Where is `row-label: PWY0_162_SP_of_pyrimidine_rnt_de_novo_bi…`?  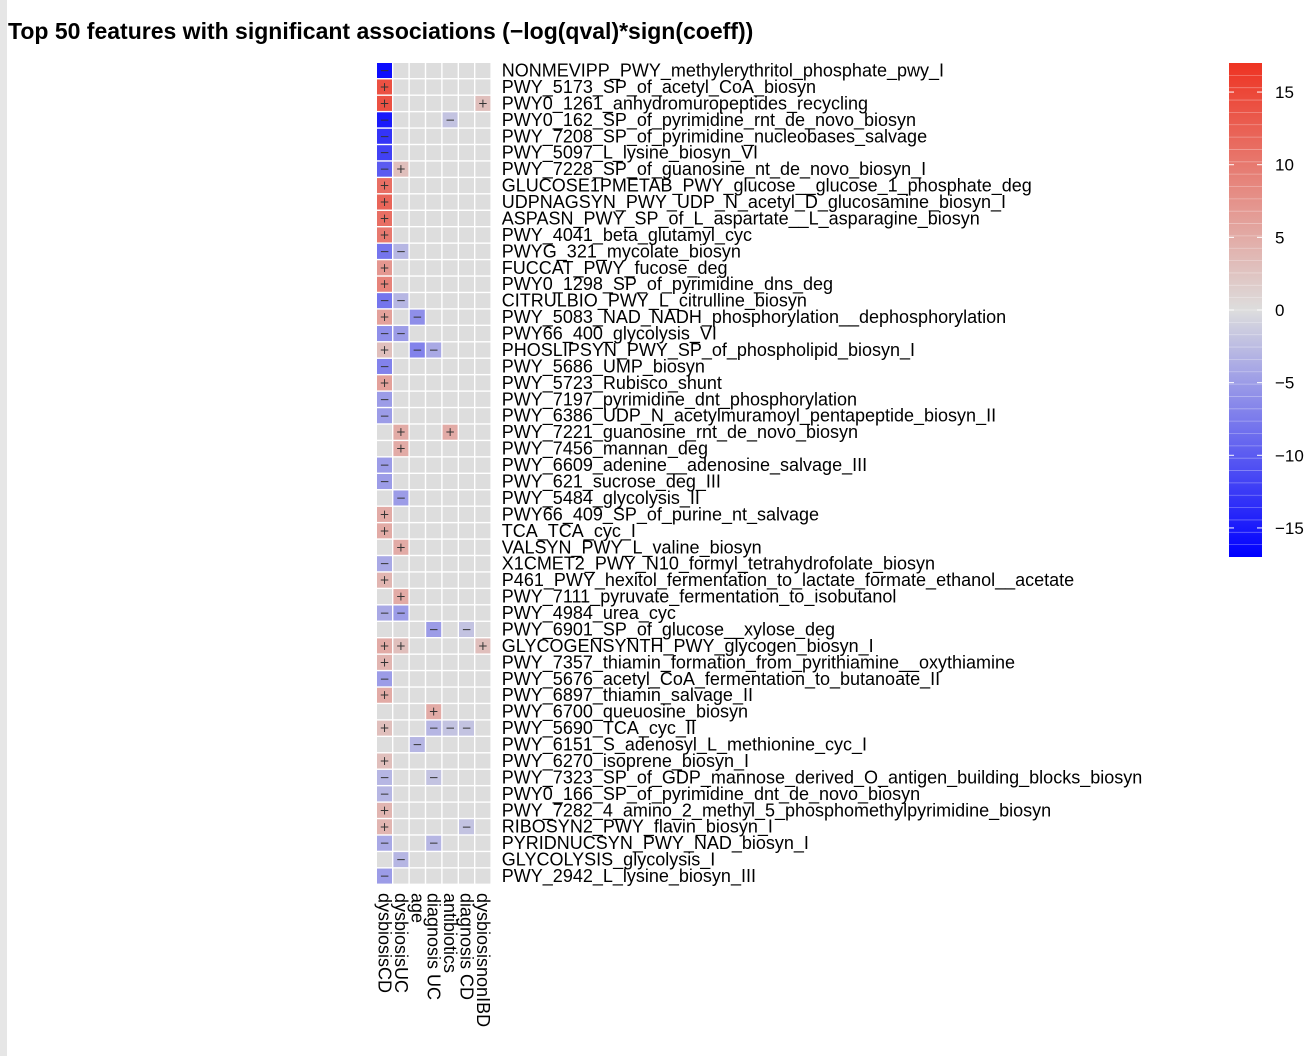
row-label: PWY0_162_SP_of_pyrimidine_rnt_de_novo_bi… is located at coordinates (709, 120).